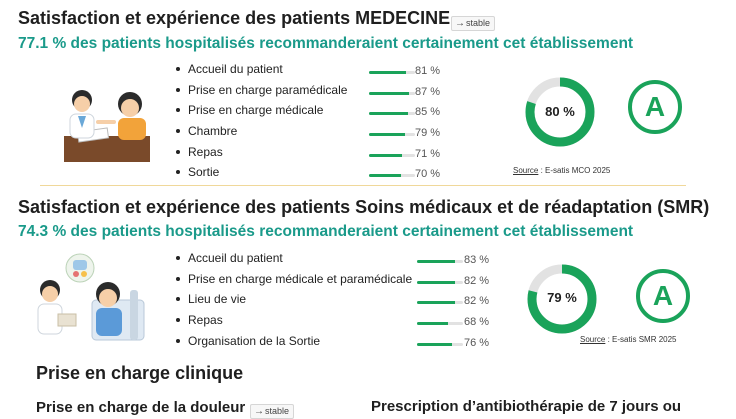  What do you see at coordinates (248, 341) in the screenshot?
I see `smr-item-label: Organisation de la Sortie` at bounding box center [248, 341].